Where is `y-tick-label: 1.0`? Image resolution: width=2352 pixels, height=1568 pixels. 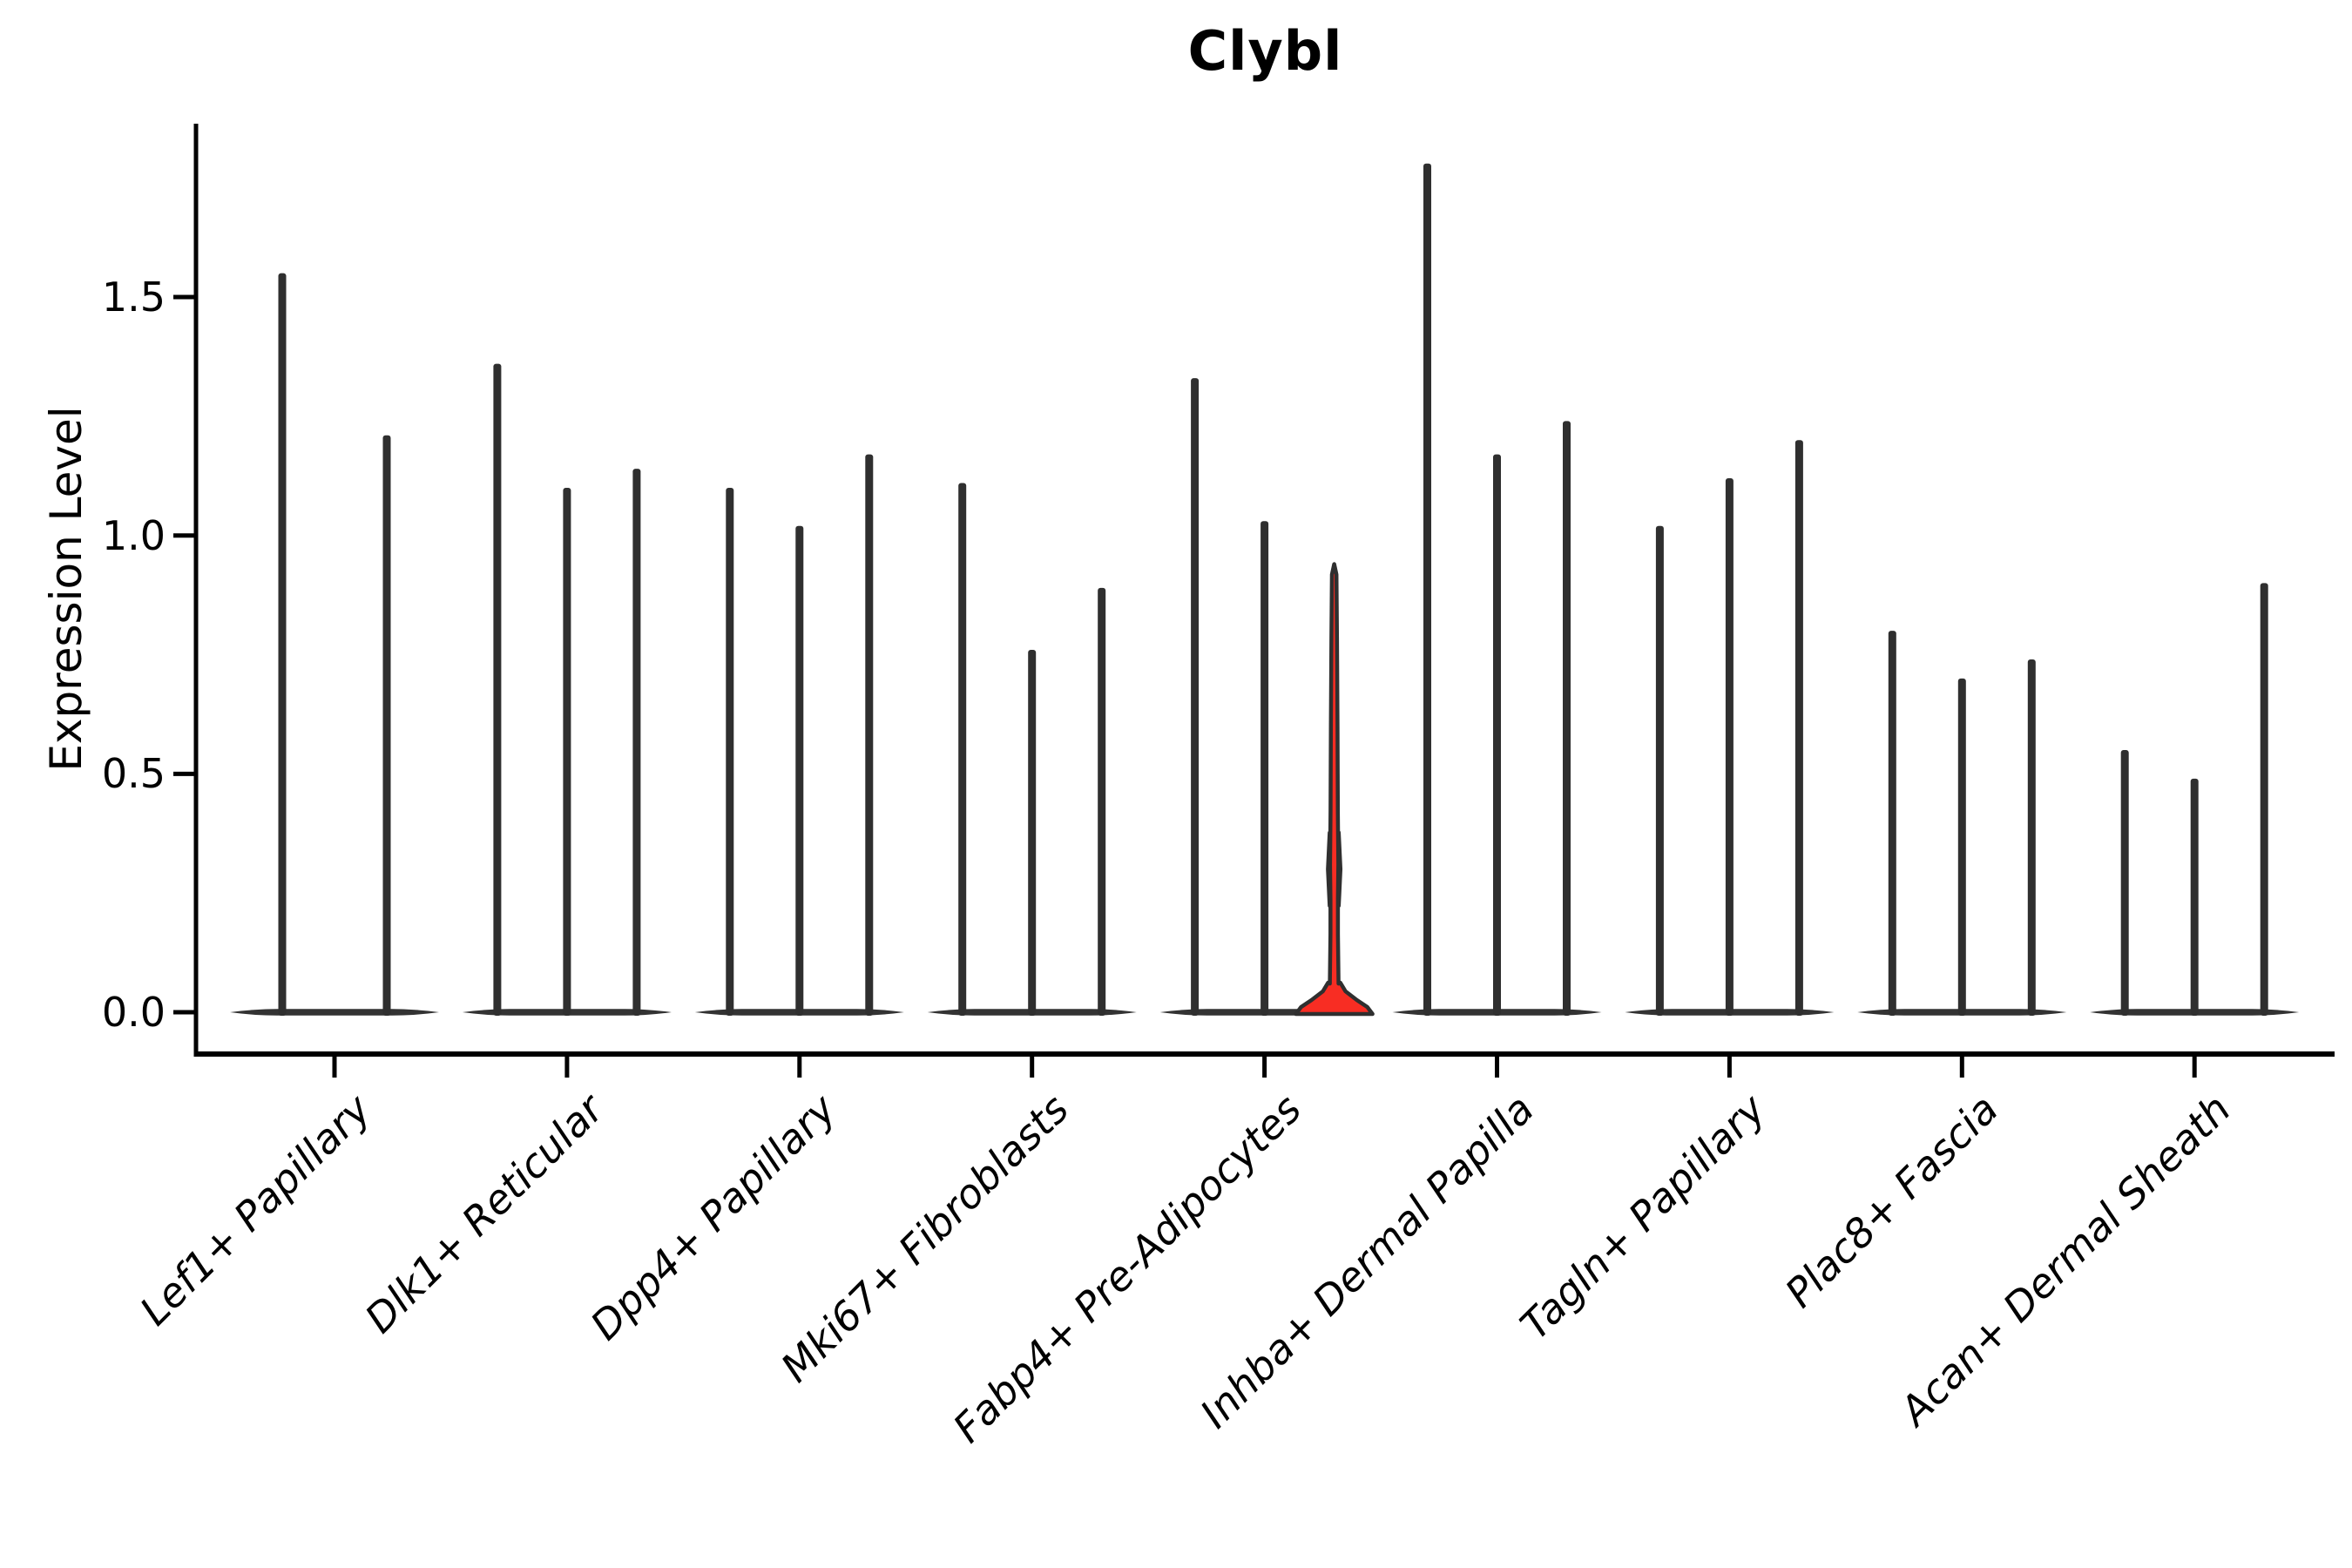 y-tick-label: 1.0 is located at coordinates (134, 535).